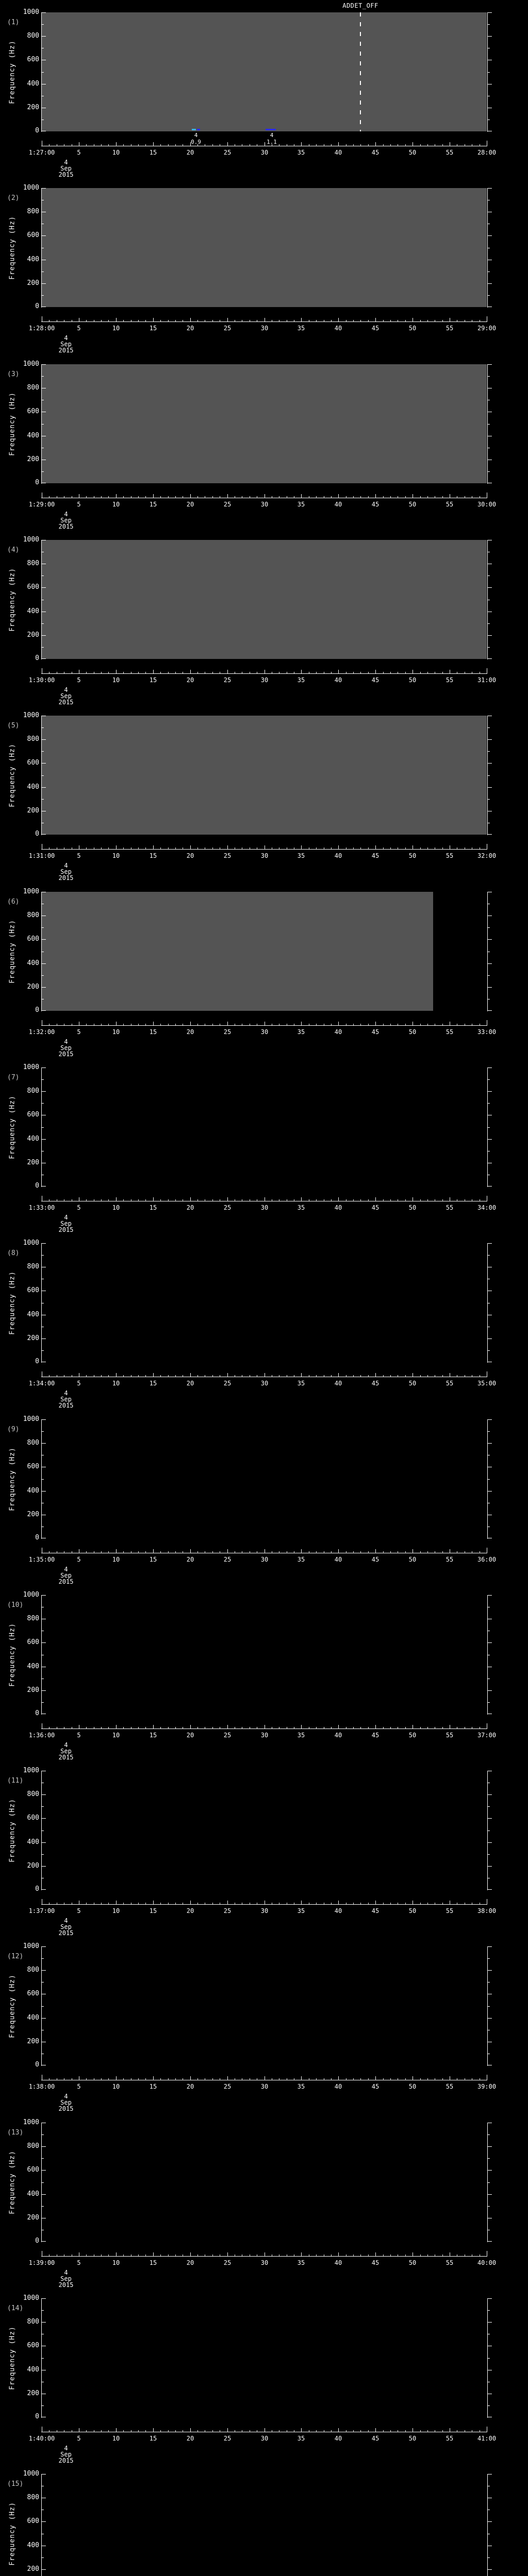 Image resolution: width=528 pixels, height=2576 pixels. I want to click on x-tick-label: 50, so click(412, 1559).